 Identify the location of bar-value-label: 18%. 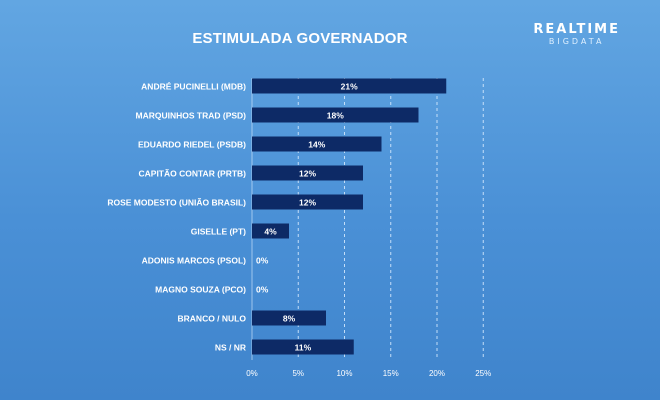
(335, 116).